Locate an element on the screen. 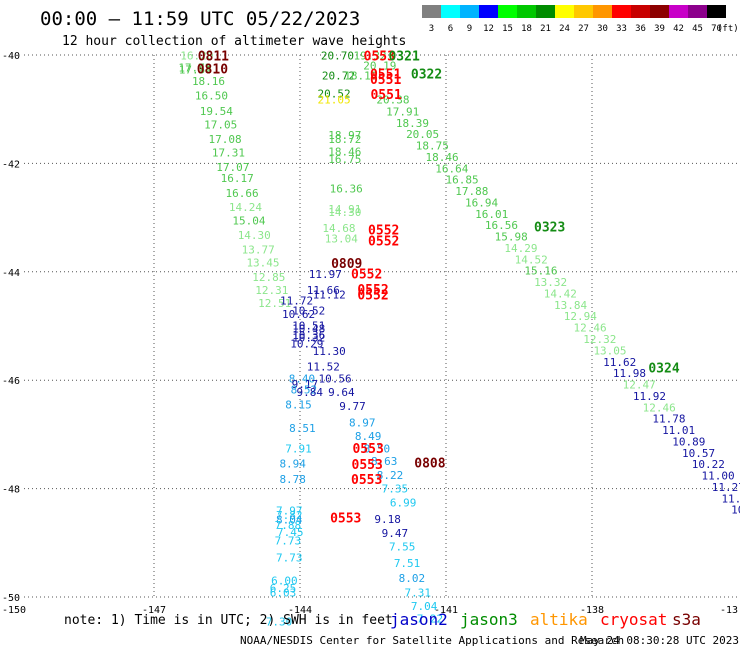  wave-height-value: 10.57 is located at coordinates (698, 453).